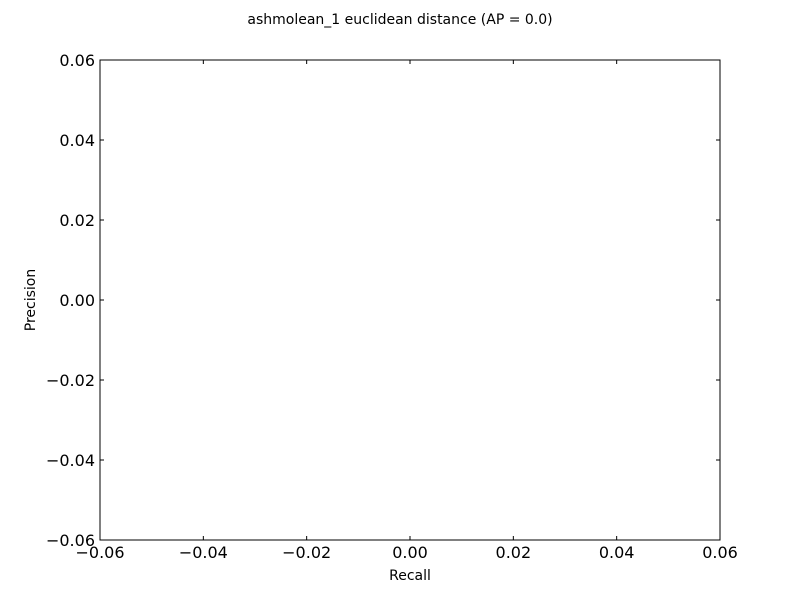  What do you see at coordinates (410, 576) in the screenshot?
I see `x-axis-label: Recall` at bounding box center [410, 576].